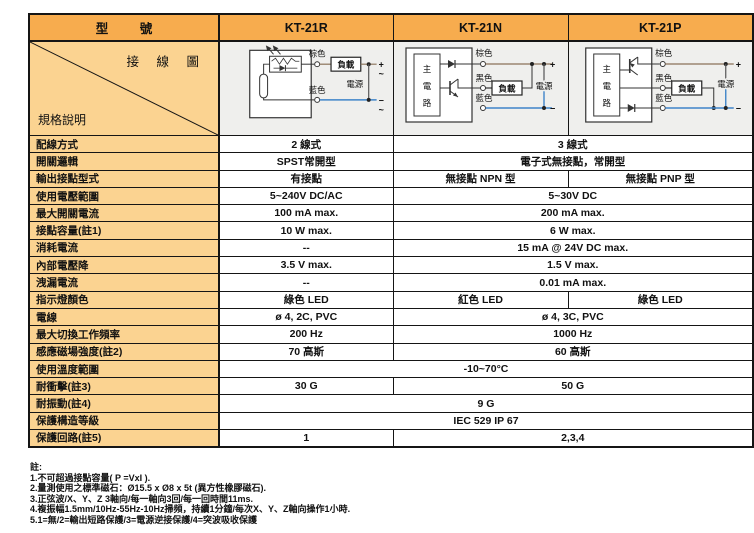  Describe the element at coordinates (62, 120) in the screenshot. I see `spec-description-label: 規格說明` at that location.